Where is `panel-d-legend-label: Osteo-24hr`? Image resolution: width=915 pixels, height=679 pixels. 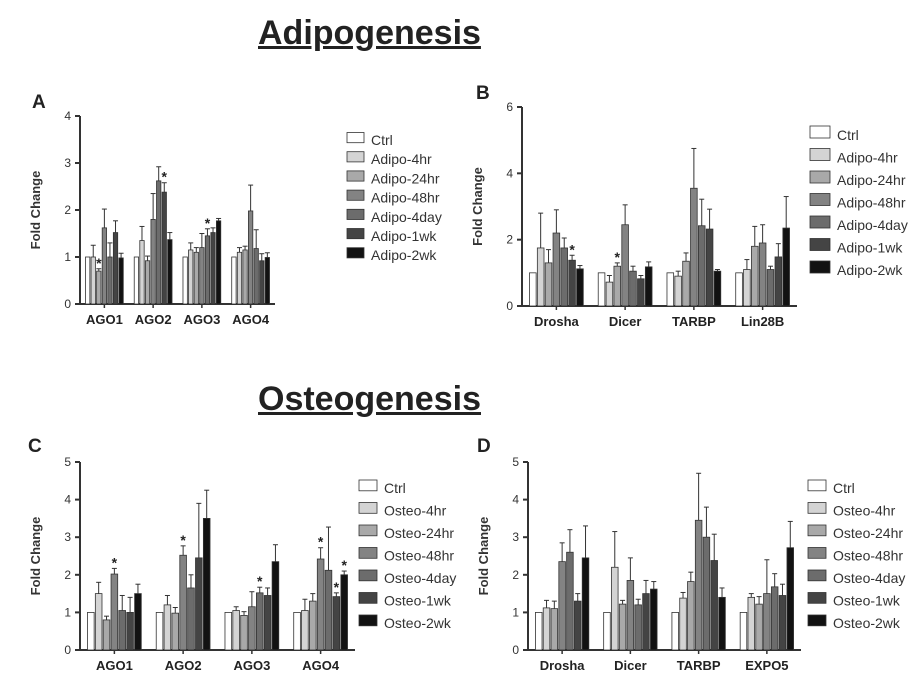
panel-d-legend-label: Osteo-24hr is located at coordinates (868, 533).